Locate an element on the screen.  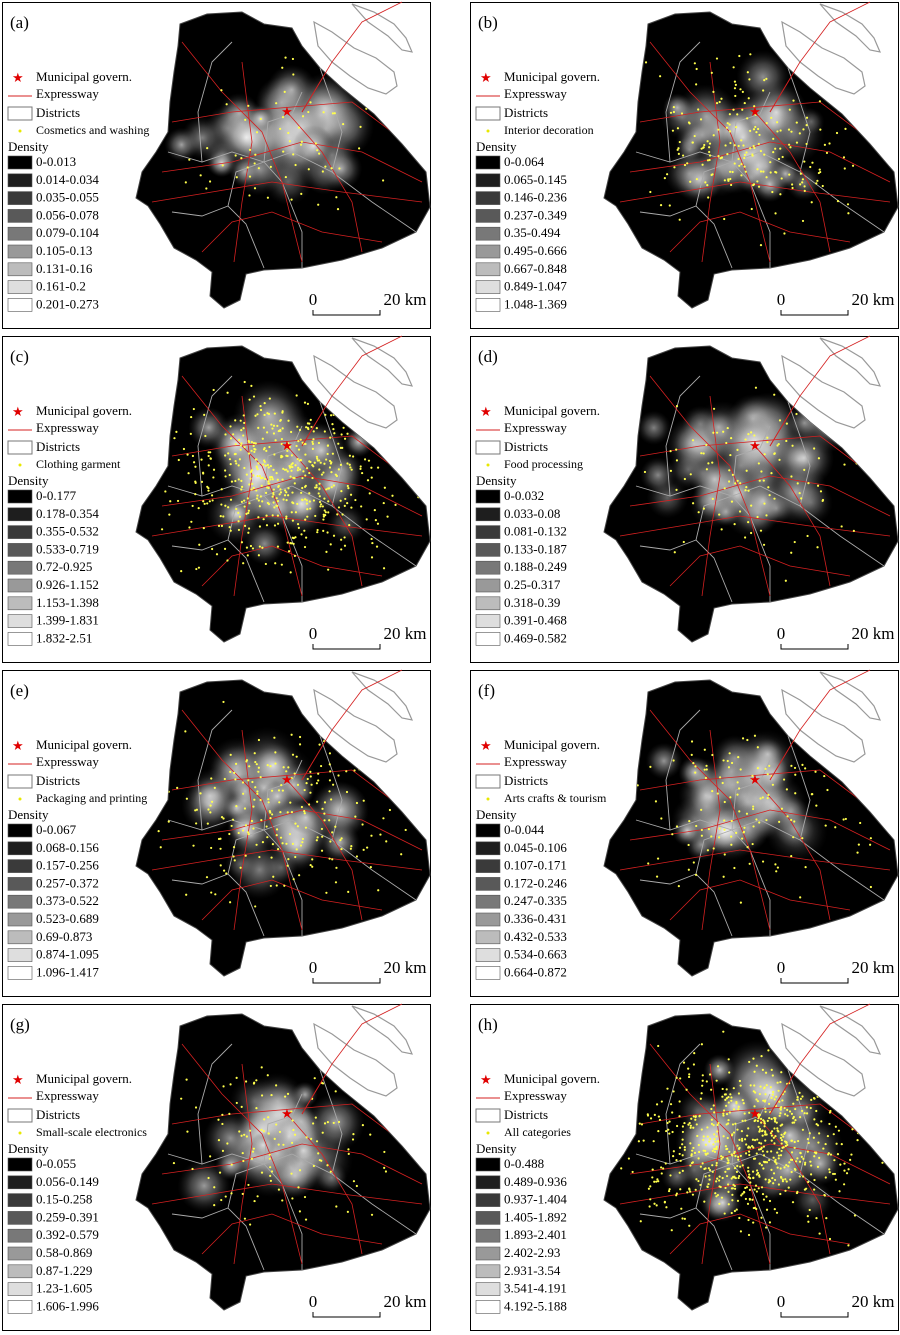
municipal-star: ★ is located at coordinates (755, 779).